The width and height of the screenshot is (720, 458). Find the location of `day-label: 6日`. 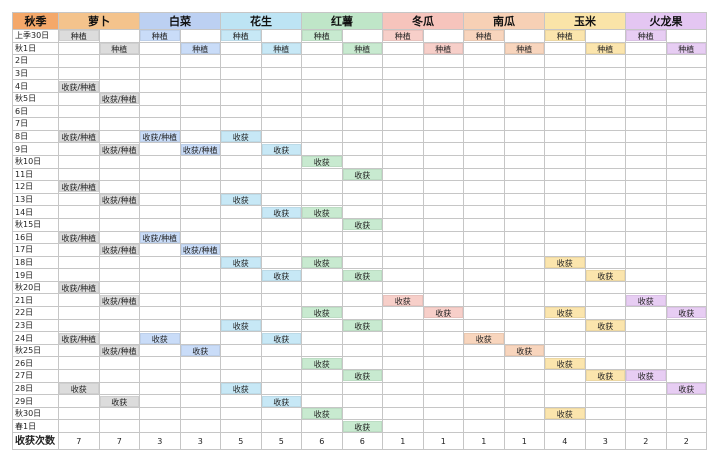

day-label: 6日 is located at coordinates (35, 111).